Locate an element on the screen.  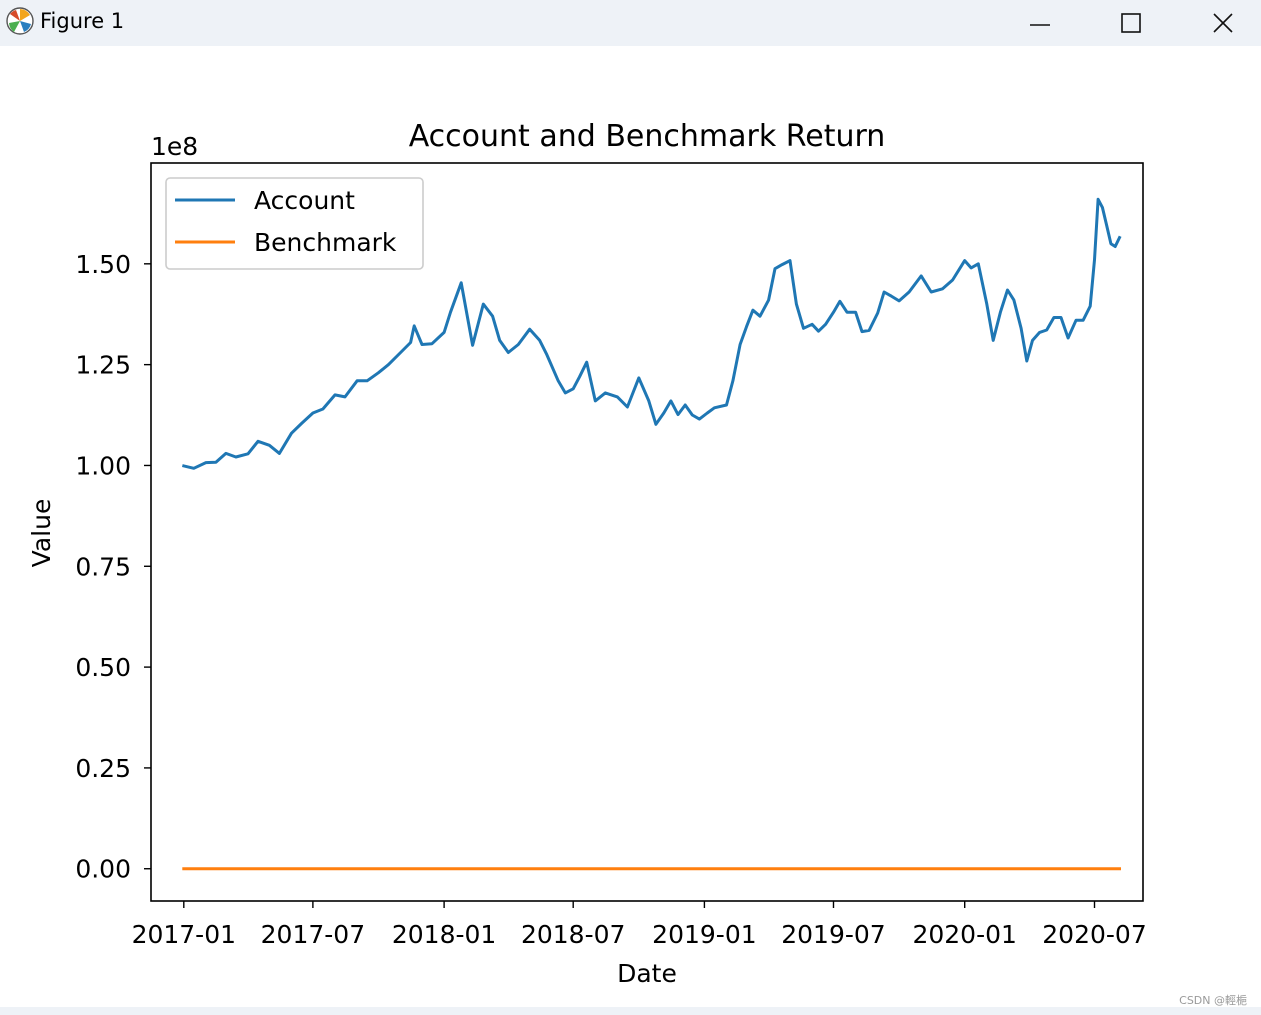
minimize-icon is located at coordinates (1040, 25).